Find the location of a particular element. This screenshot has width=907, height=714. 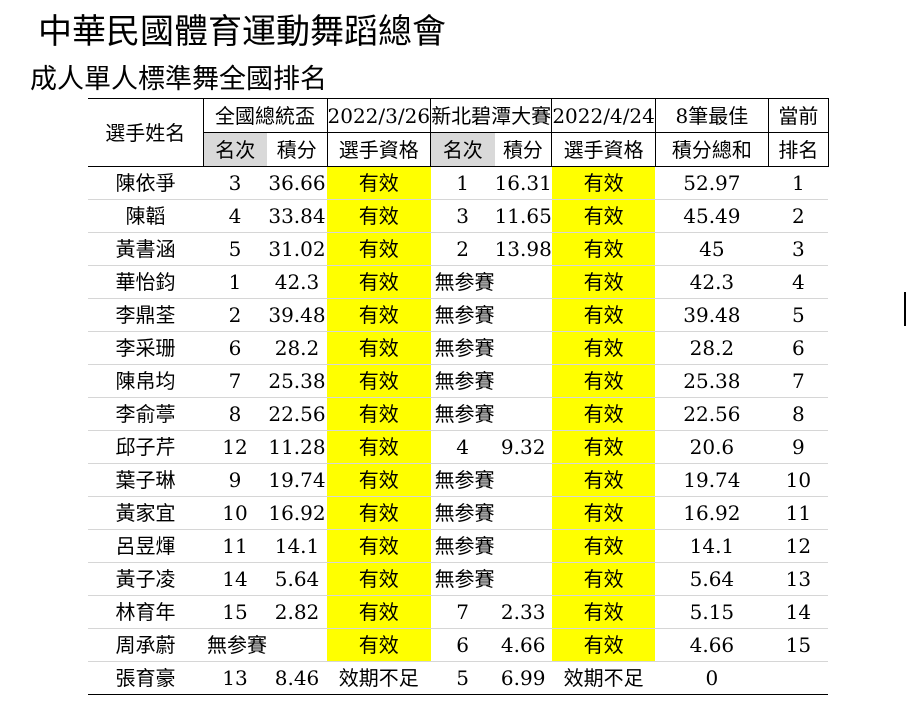

table-row: 張育豪 13 8.46 效期不足 5 6.99 效期不足 0 is located at coordinates (458, 678).